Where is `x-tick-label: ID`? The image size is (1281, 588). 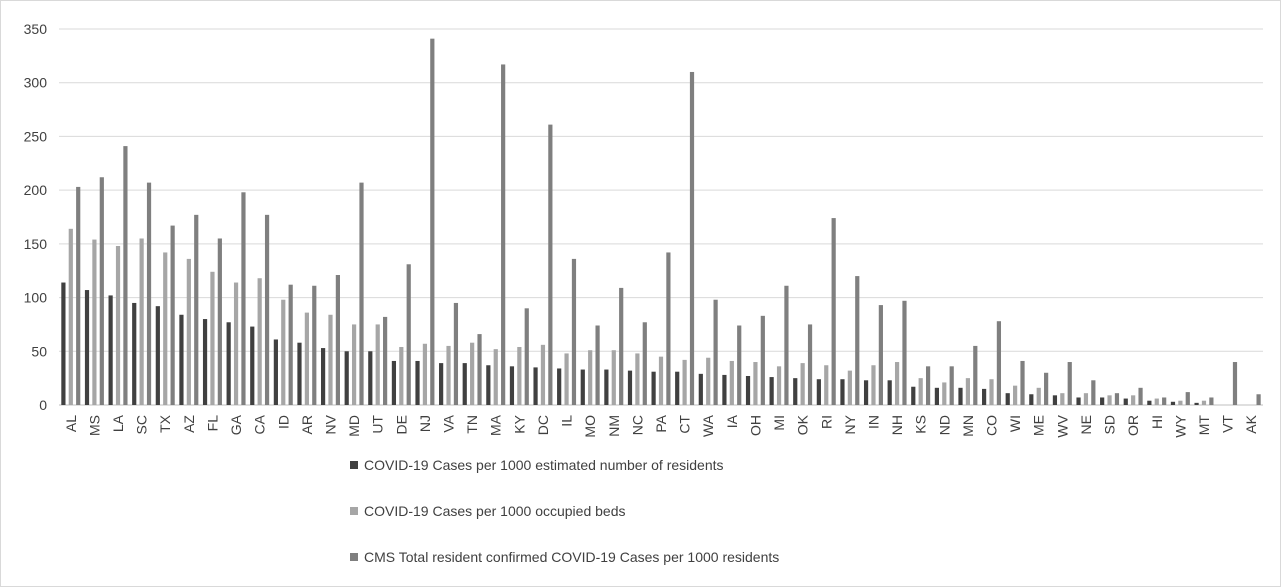
x-tick-label: ID is located at coordinates (283, 422).